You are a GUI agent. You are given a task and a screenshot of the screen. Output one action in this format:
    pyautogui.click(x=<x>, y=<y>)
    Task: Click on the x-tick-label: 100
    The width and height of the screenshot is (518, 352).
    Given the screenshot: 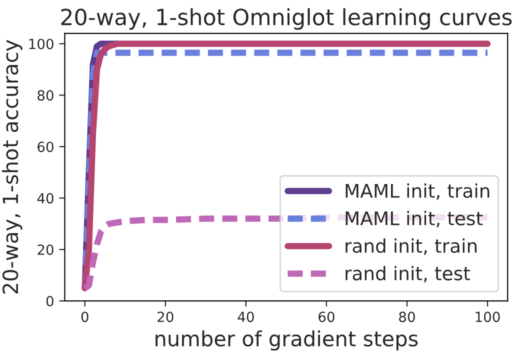 What is the action you would take?
    pyautogui.click(x=488, y=317)
    